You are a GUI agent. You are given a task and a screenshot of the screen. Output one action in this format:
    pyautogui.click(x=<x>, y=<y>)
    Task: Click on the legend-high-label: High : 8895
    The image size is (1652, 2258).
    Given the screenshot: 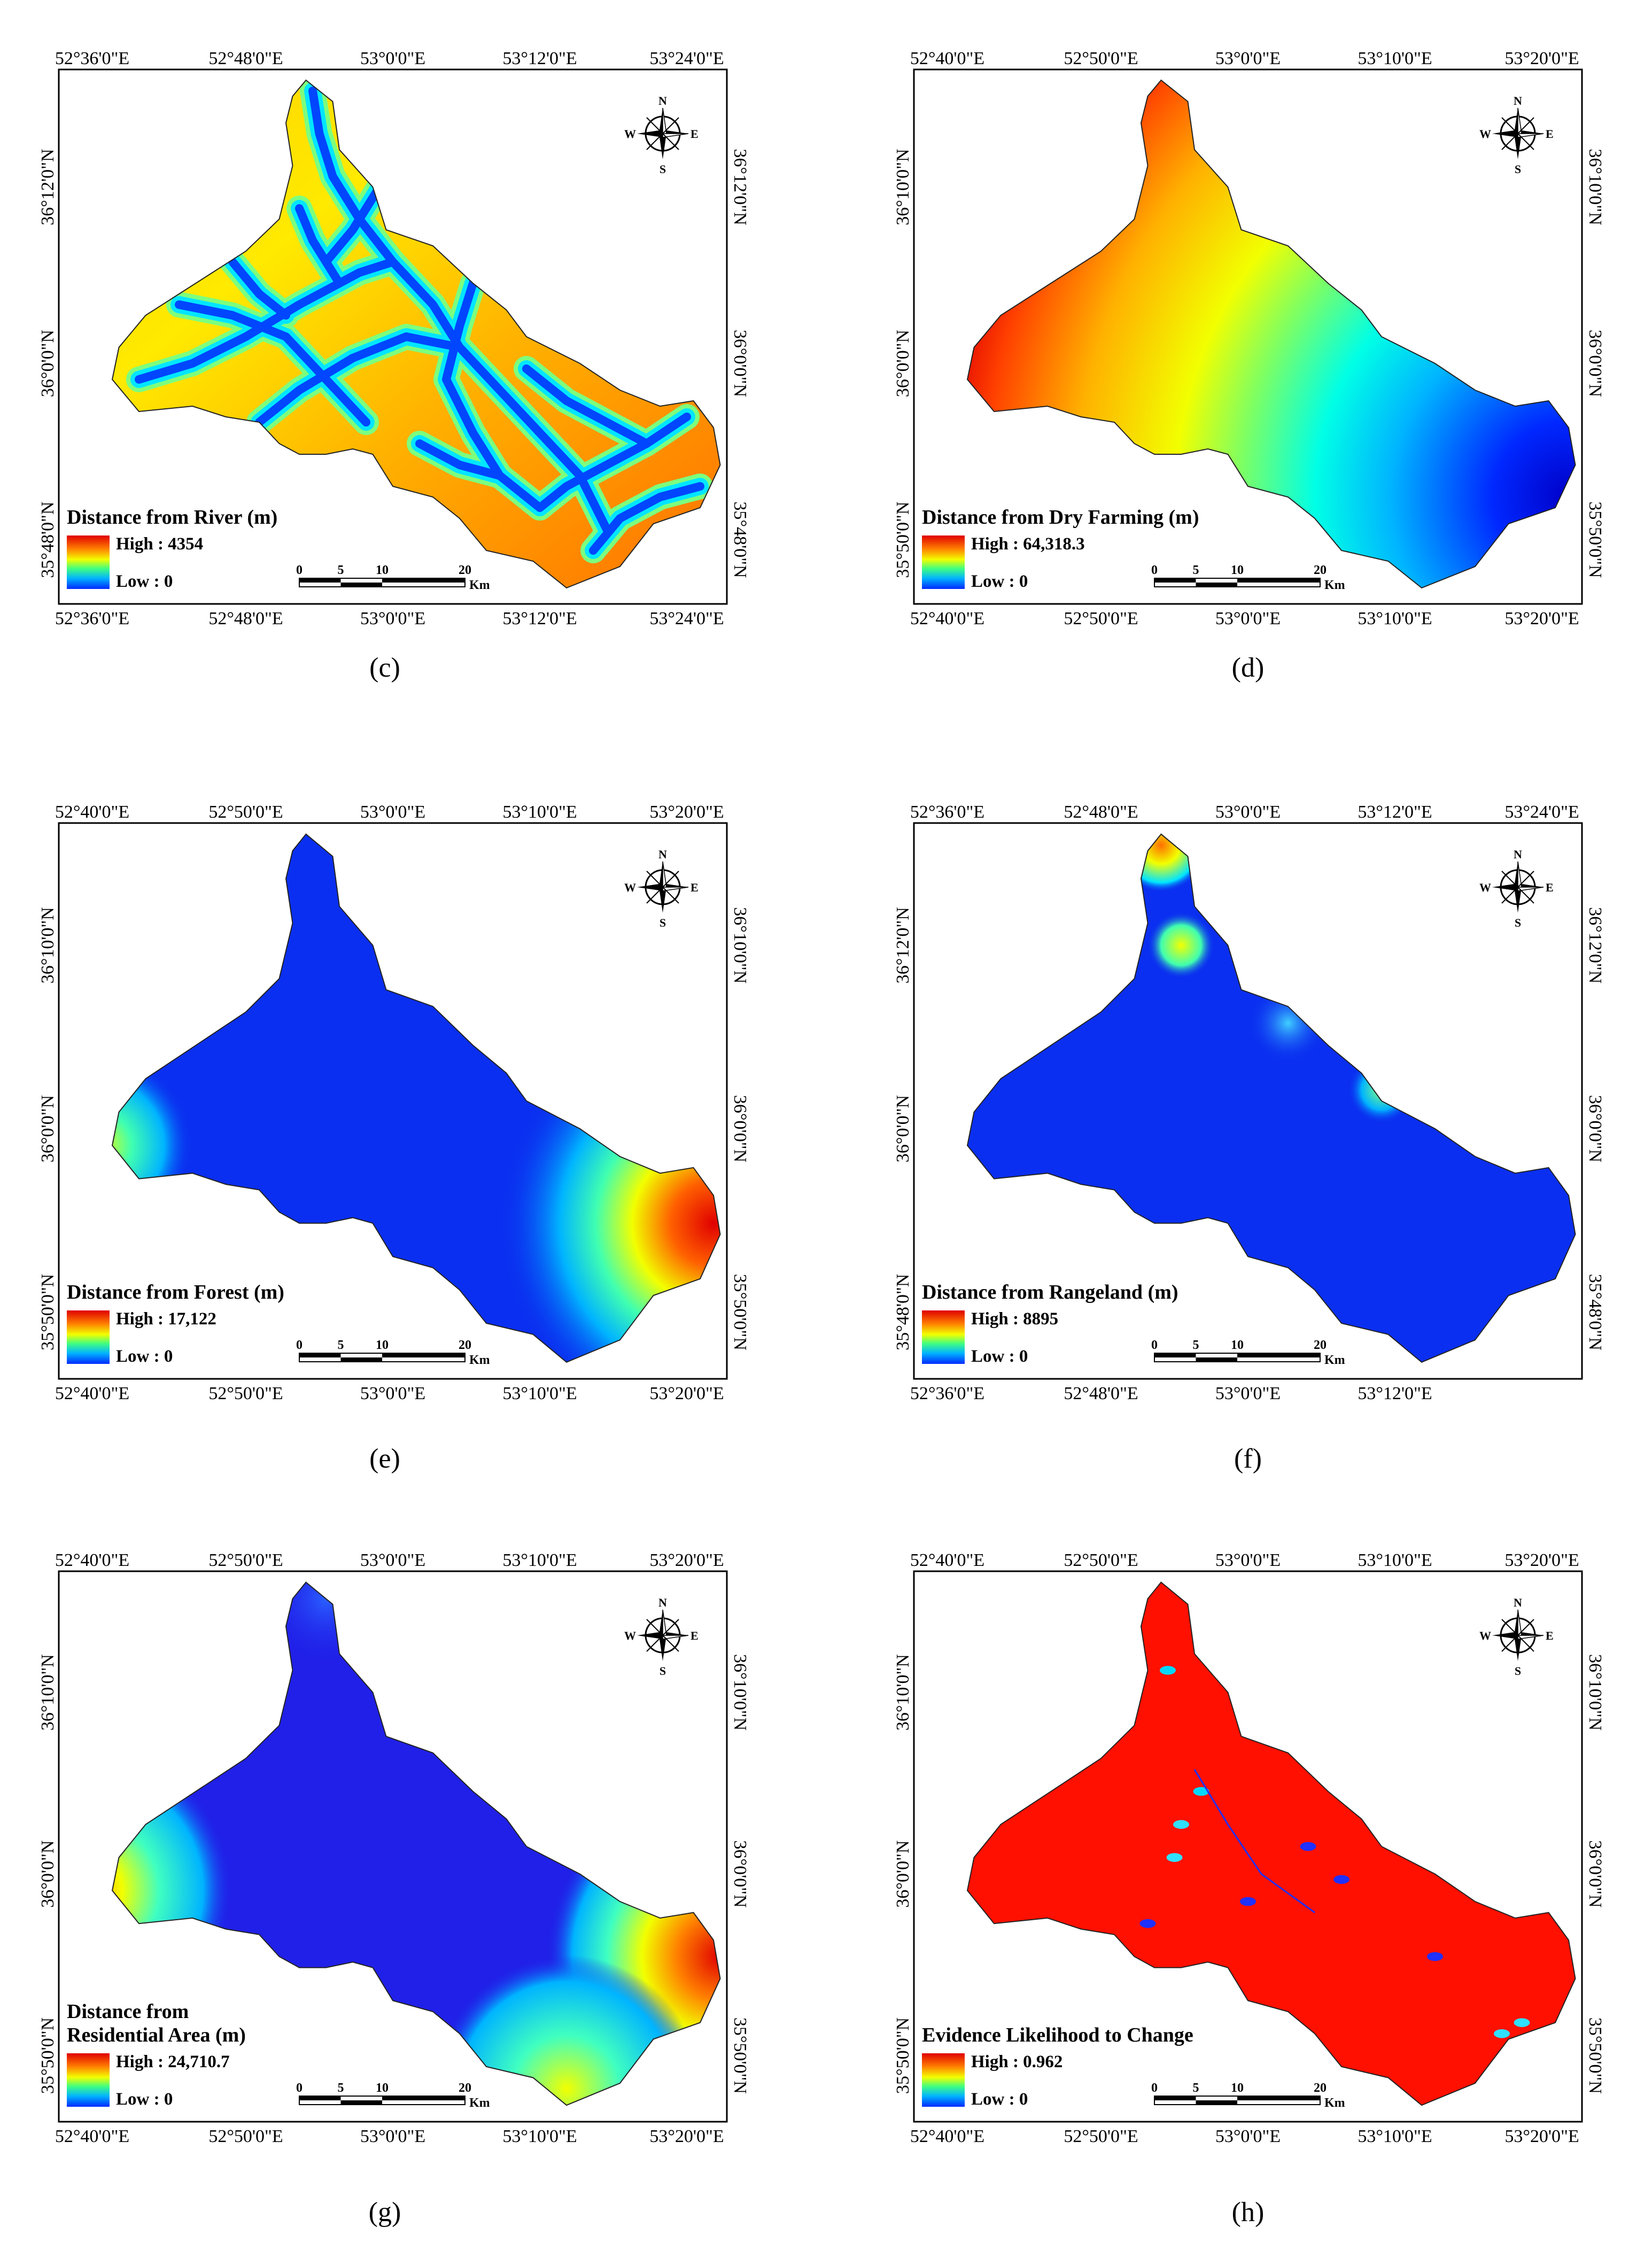 What is the action you would take?
    pyautogui.click(x=1014, y=1319)
    